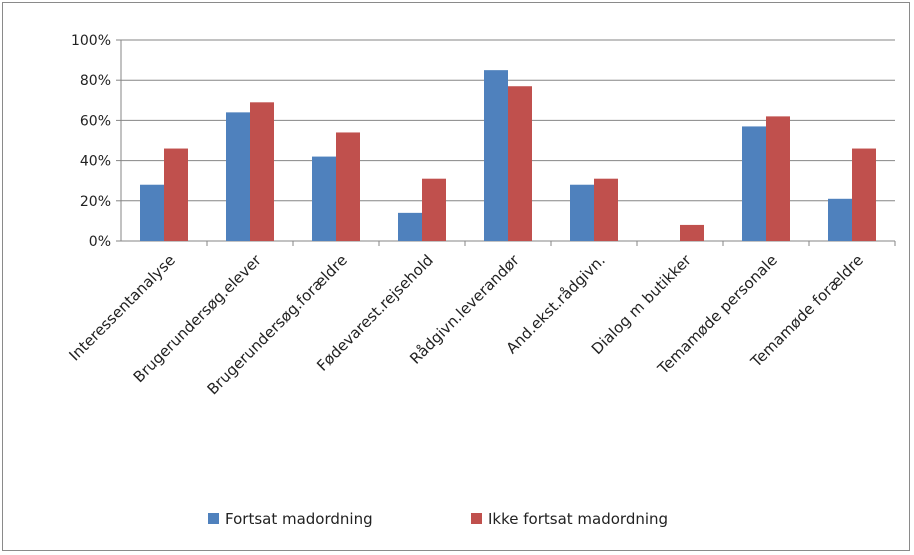 This screenshot has height=555, width=914. I want to click on y-tick-label: 0%, so click(100, 242).